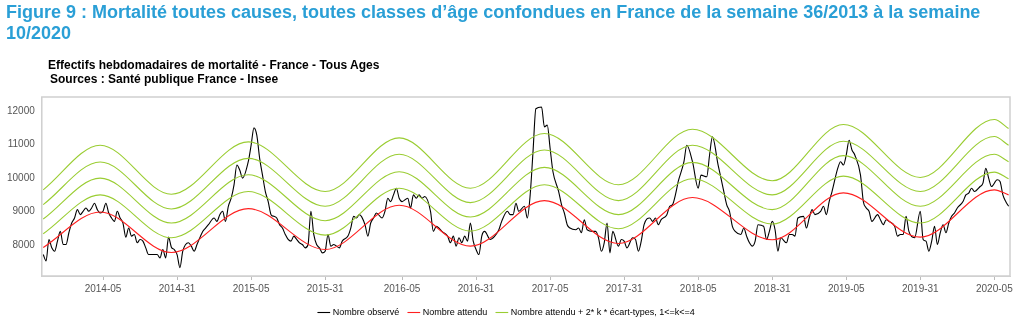 The width and height of the screenshot is (1024, 327). I want to click on y-tick-label: 8000, so click(24, 244).